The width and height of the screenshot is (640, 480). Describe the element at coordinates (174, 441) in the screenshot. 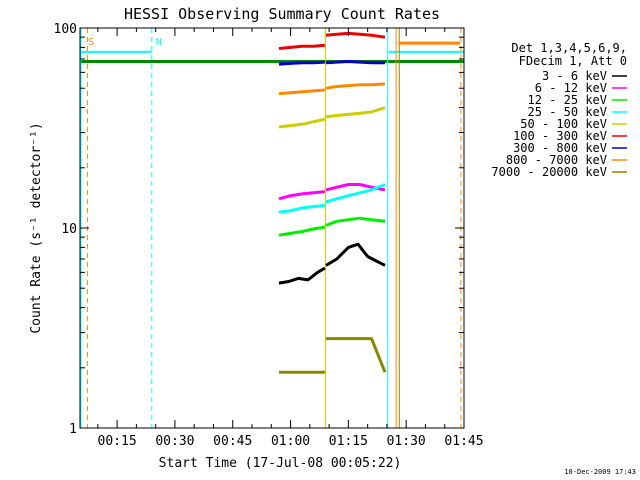

I see `x-tick-label: 00:30` at that location.